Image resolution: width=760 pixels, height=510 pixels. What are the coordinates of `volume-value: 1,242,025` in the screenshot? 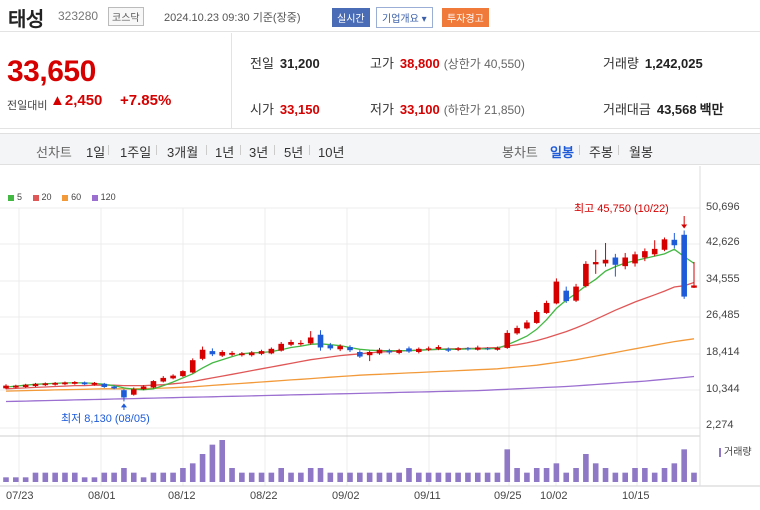 It's located at (673, 63).